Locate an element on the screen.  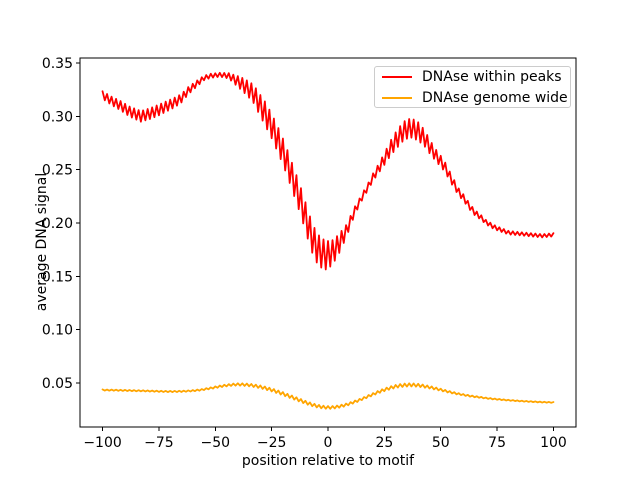
legend-label-dnase-within-peaks: DNAse within peaks is located at coordinates (492, 76).